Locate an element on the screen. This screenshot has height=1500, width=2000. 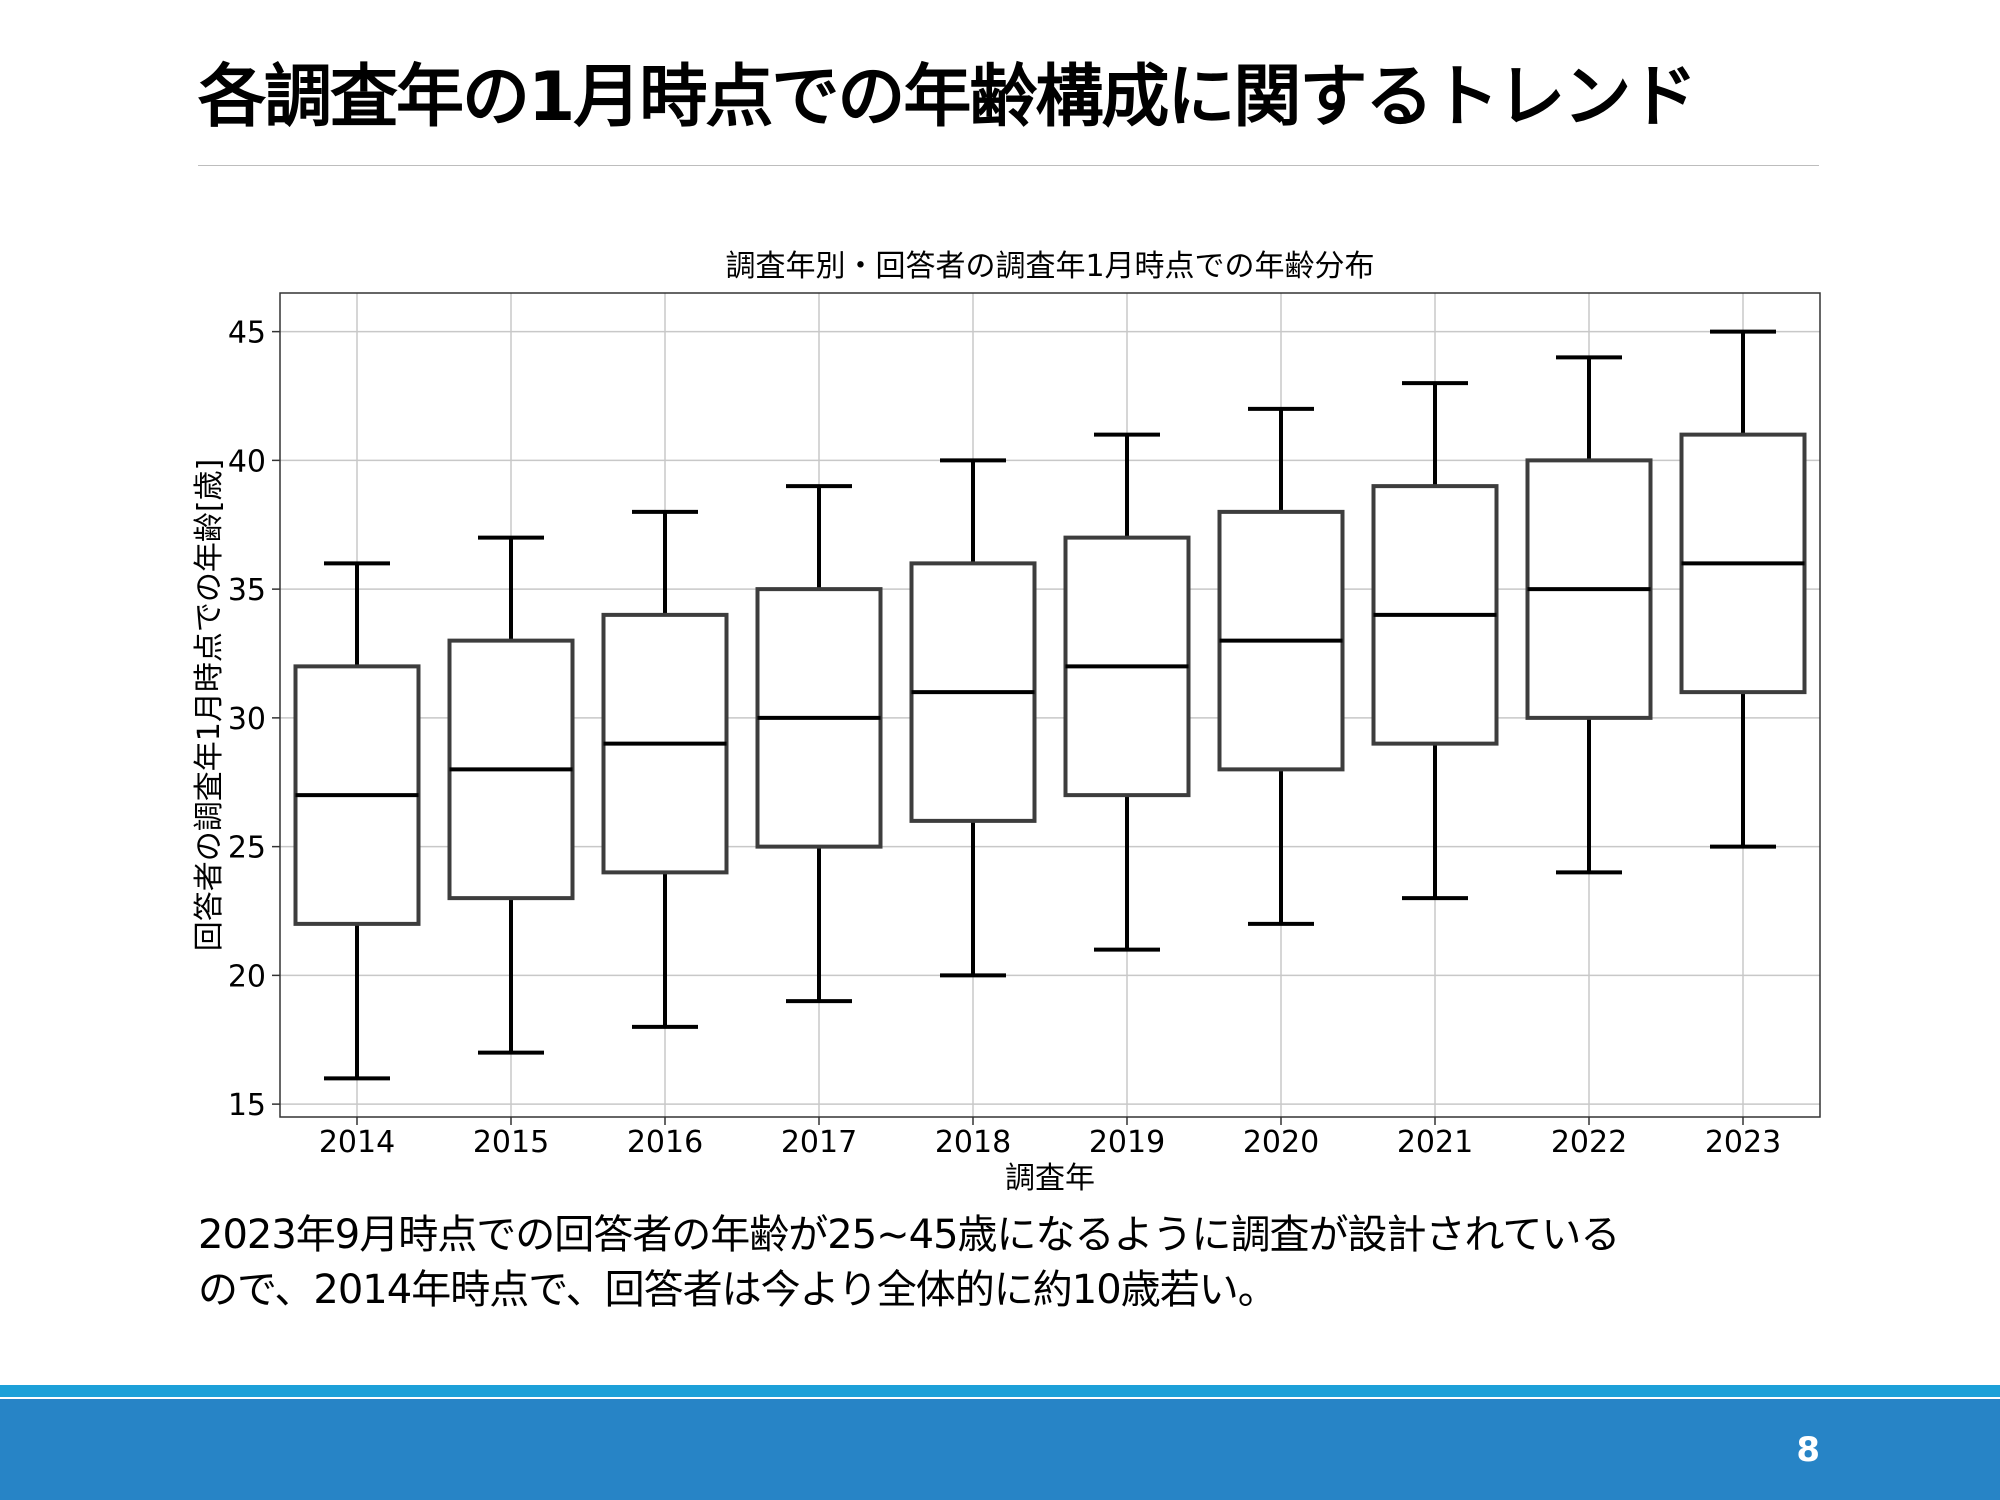
x-tick-label: 2020 is located at coordinates (1281, 1142).